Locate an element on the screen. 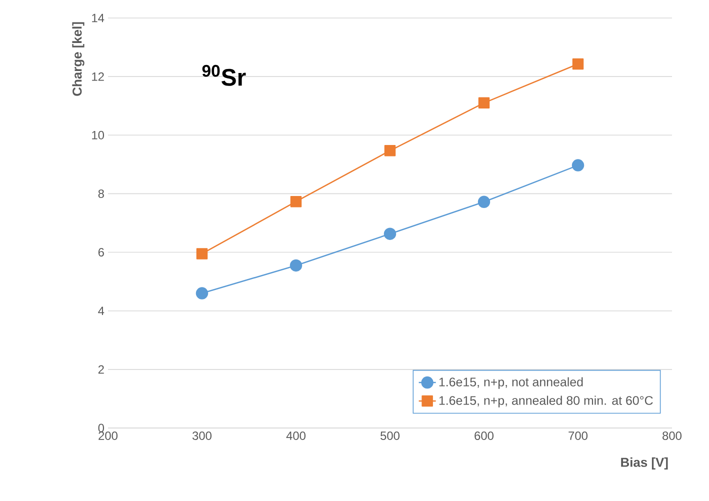  y-tick-label: 10 is located at coordinates (98, 135).